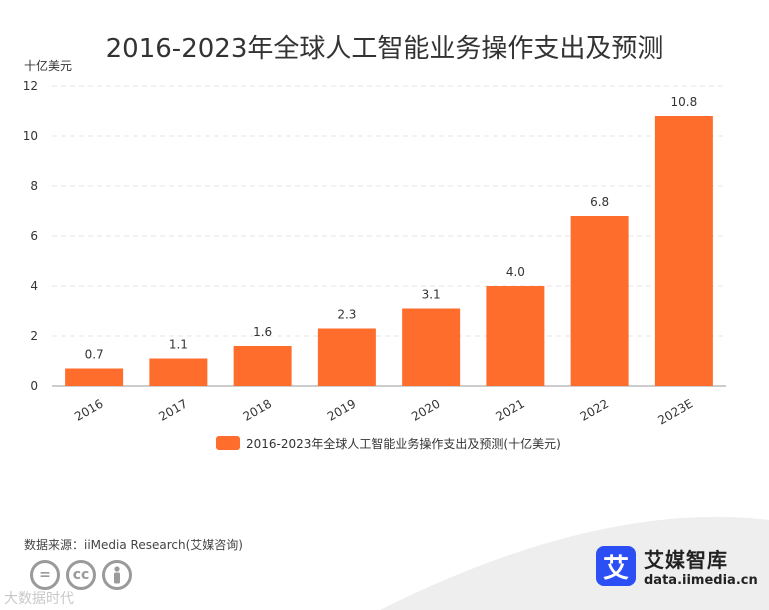  What do you see at coordinates (431, 295) in the screenshot?
I see `data-label: 3.1` at bounding box center [431, 295].